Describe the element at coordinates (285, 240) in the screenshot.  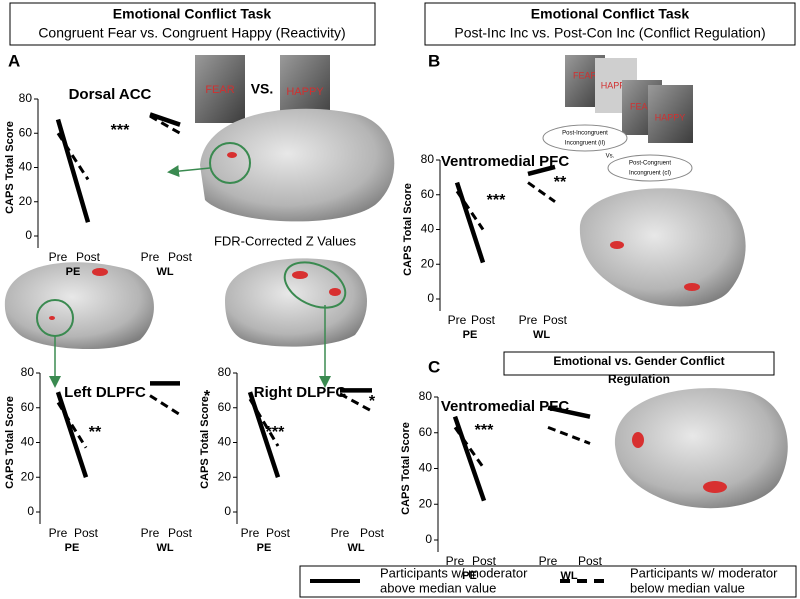
I see `colorbar-label: FDR-Corrected Z Values` at that location.